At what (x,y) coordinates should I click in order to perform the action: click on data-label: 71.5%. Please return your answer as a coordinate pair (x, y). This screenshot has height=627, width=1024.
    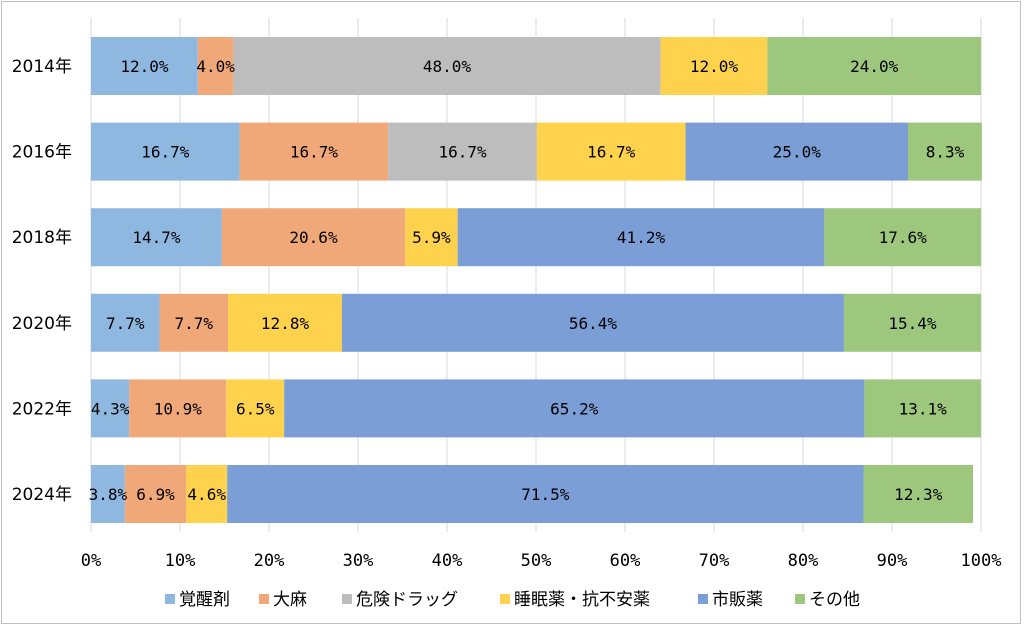
    Looking at the image, I should click on (545, 494).